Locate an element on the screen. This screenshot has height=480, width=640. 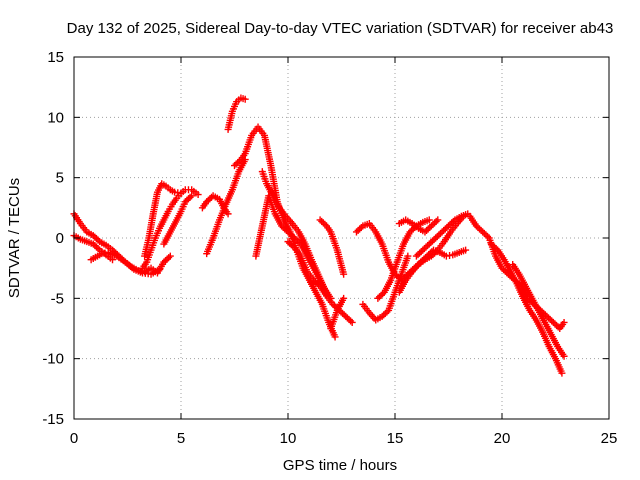
y-tick-label: 10 is located at coordinates (55, 117).